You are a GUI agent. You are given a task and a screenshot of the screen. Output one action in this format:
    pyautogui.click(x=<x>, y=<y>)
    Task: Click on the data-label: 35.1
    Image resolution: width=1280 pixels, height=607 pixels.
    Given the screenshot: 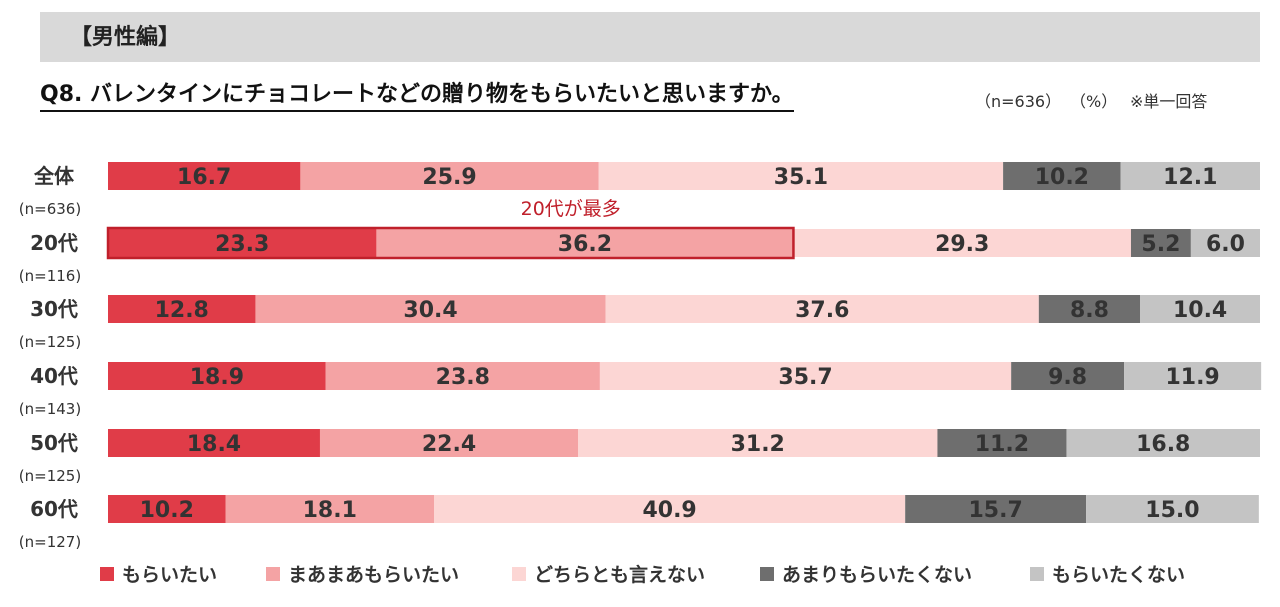 What is the action you would take?
    pyautogui.click(x=801, y=177)
    